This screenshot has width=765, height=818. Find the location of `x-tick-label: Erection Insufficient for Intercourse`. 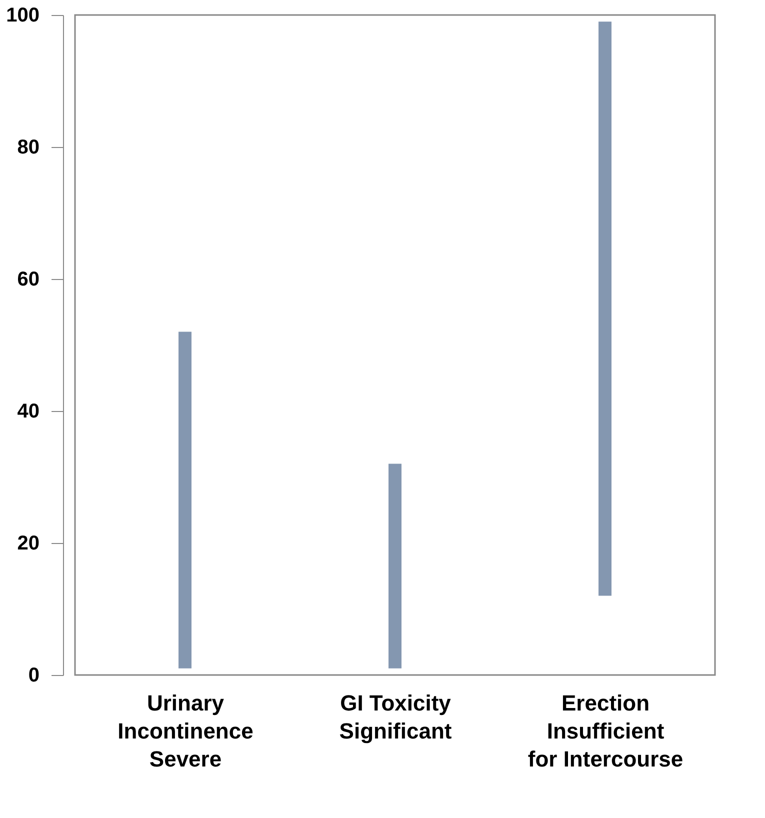

x-tick-label: Erection Insufficient for Intercourse is located at coordinates (606, 731).